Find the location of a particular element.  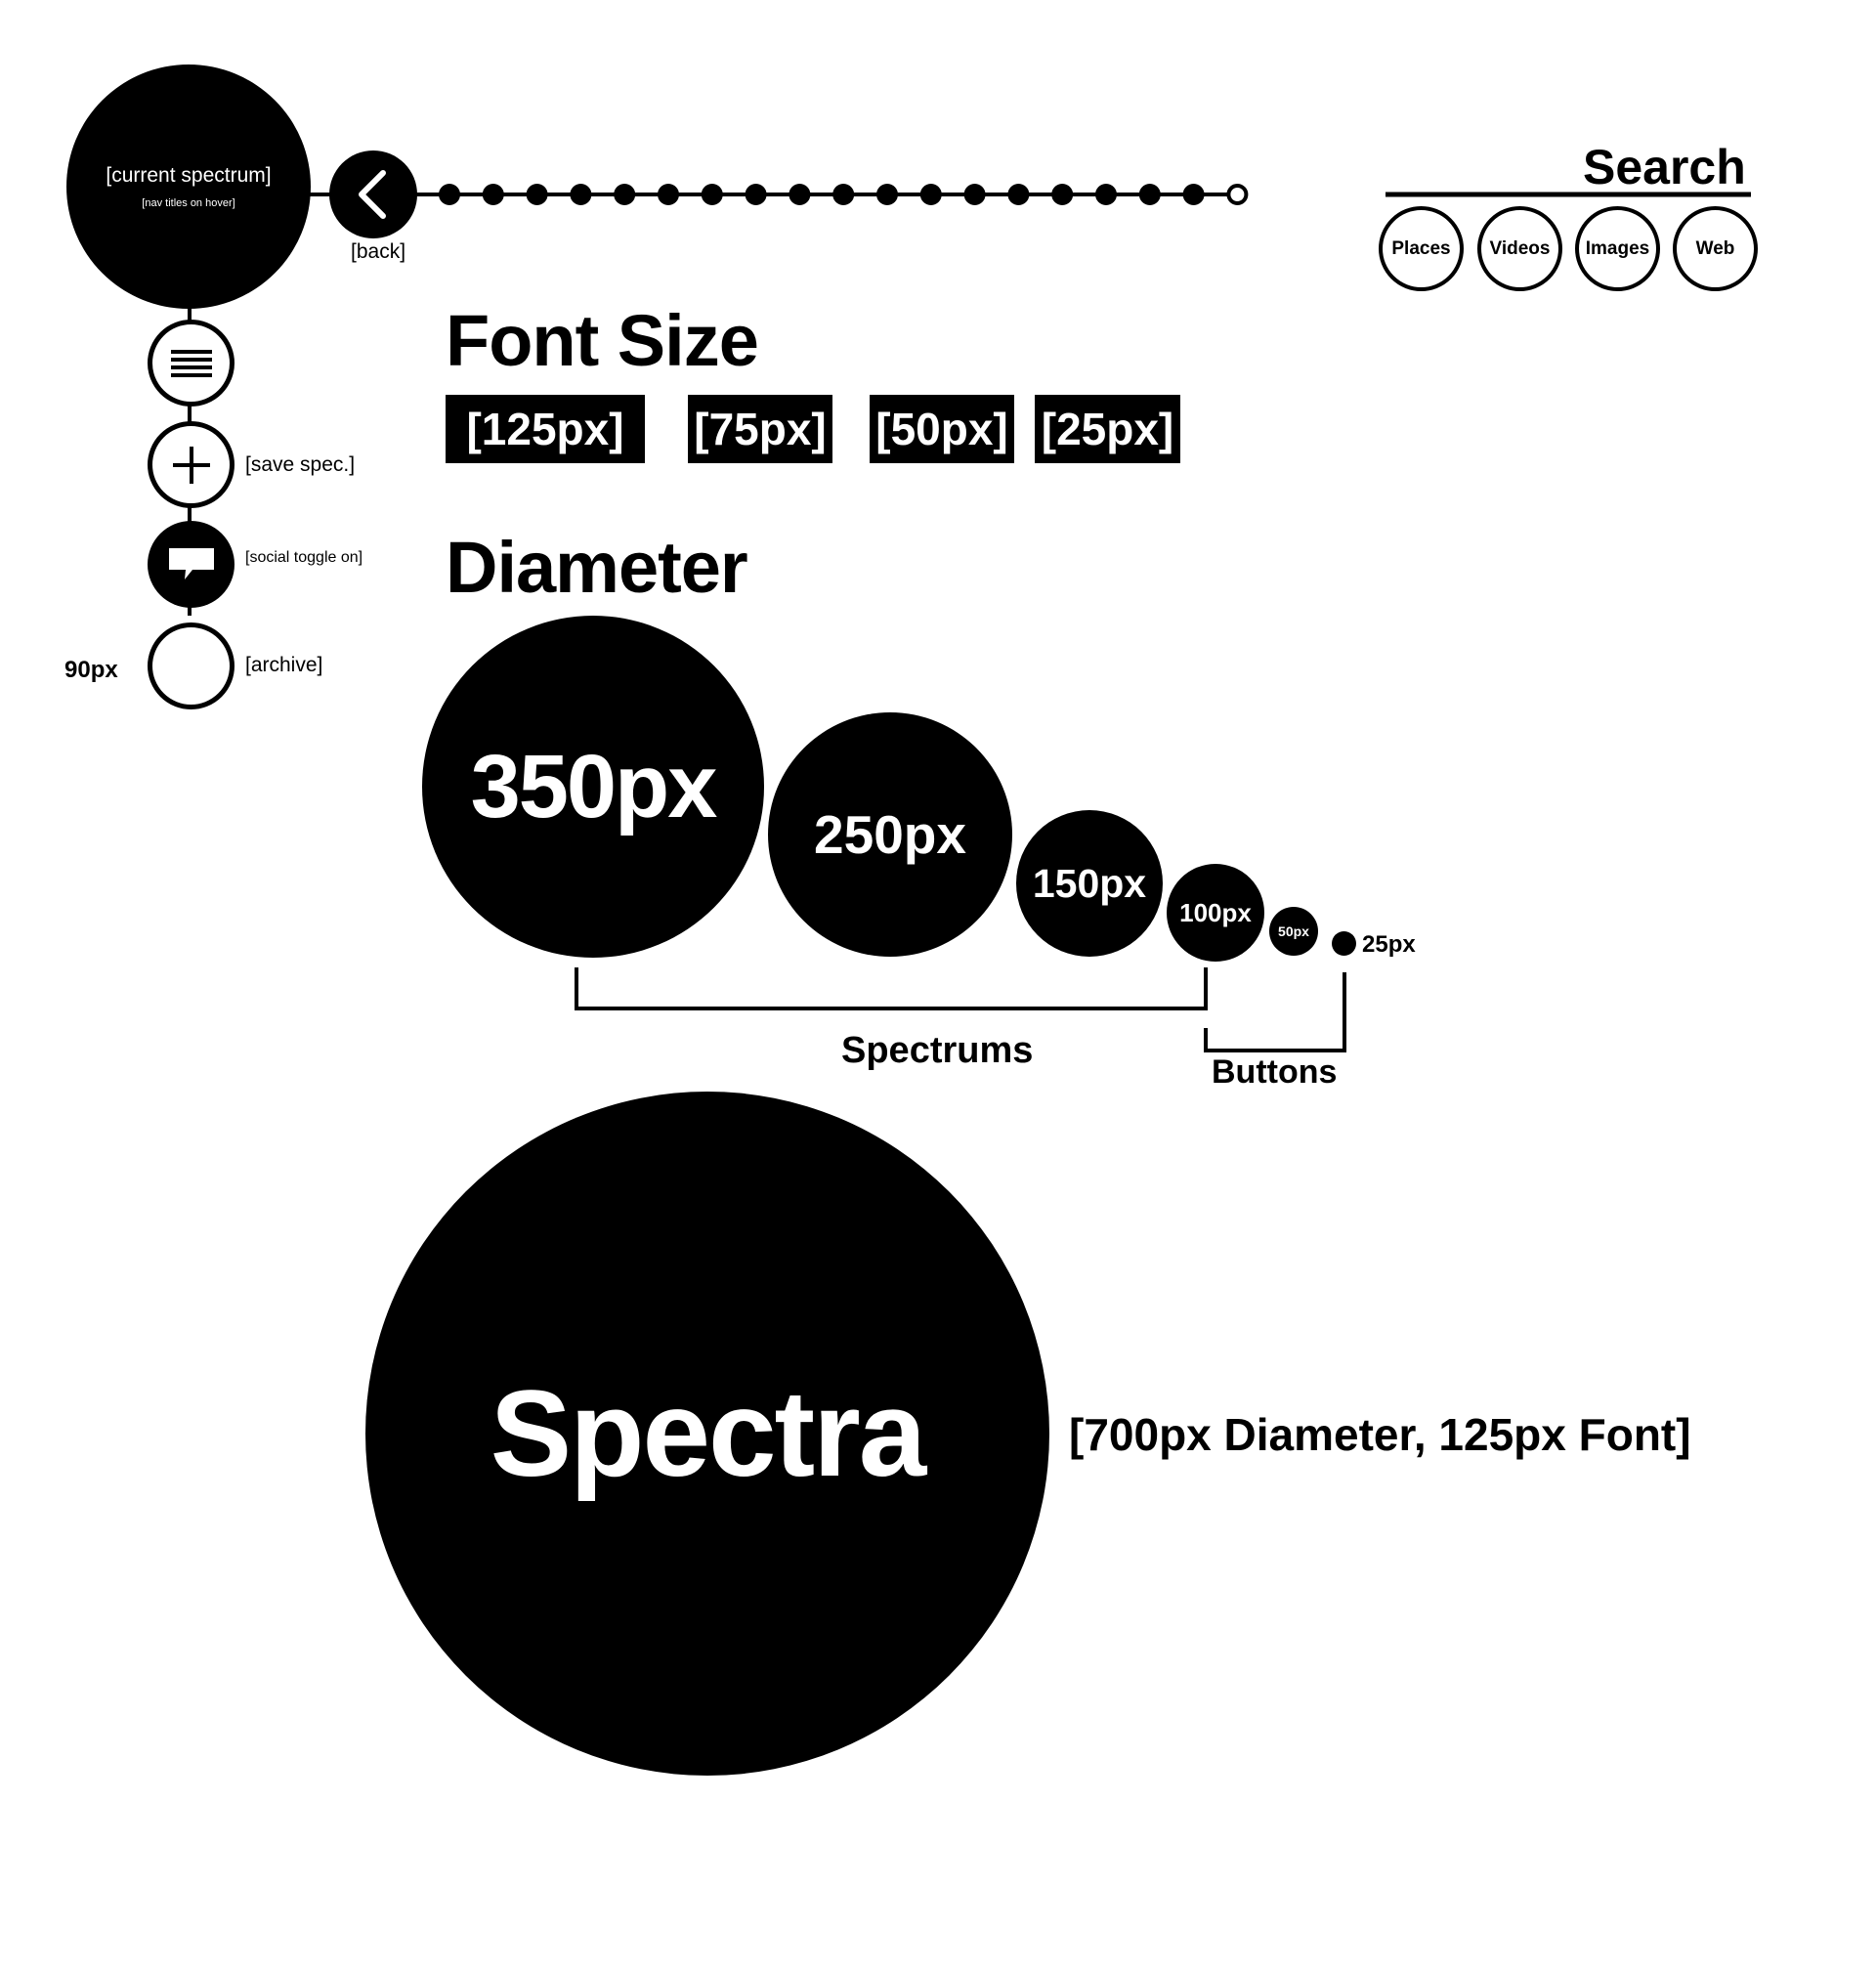

buttons-group-label: Buttons is located at coordinates (1275, 1072).